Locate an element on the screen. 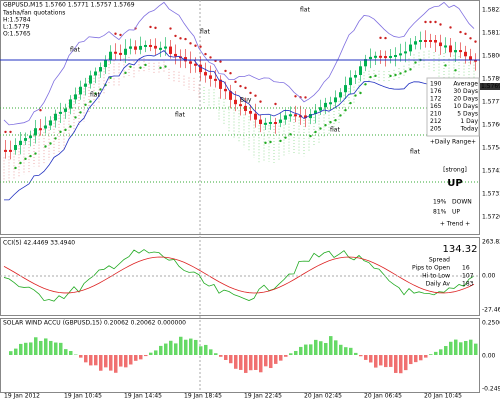 This screenshot has width=500, height=400. signal-label: flat is located at coordinates (180, 115).